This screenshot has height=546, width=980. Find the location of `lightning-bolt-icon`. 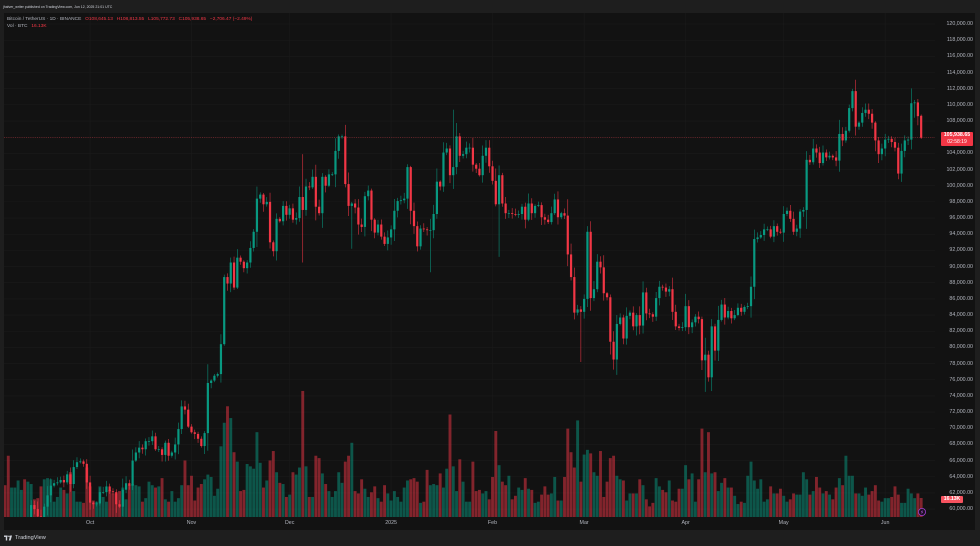

lightning-bolt-icon is located at coordinates (922, 512).